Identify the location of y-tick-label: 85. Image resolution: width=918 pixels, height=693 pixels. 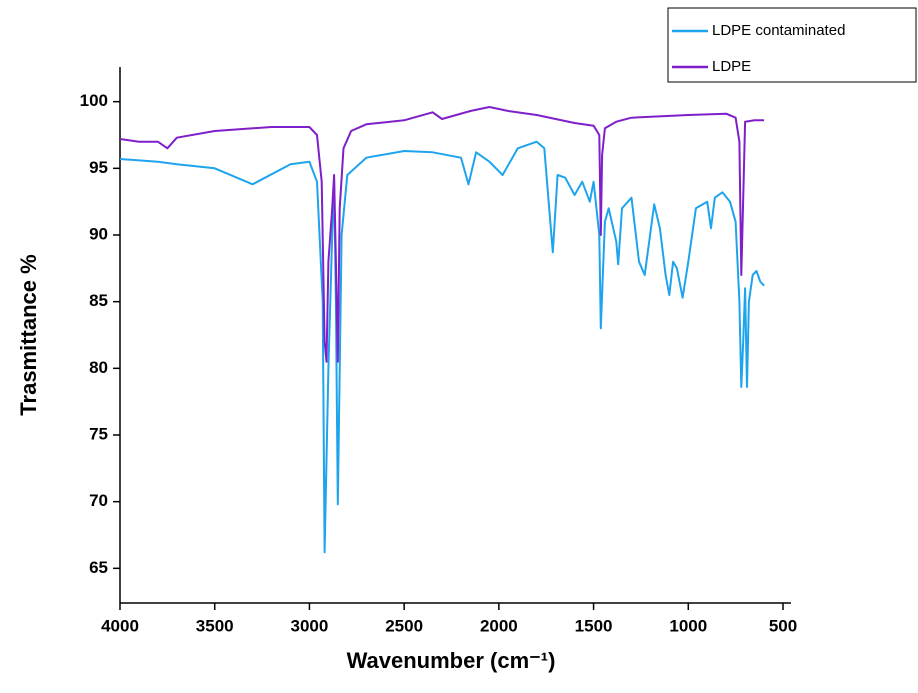
(98, 300).